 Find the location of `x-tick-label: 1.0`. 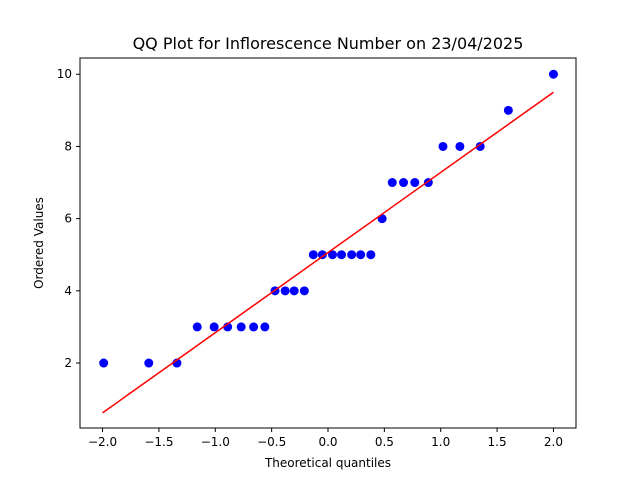

x-tick-label: 1.0 is located at coordinates (440, 442).